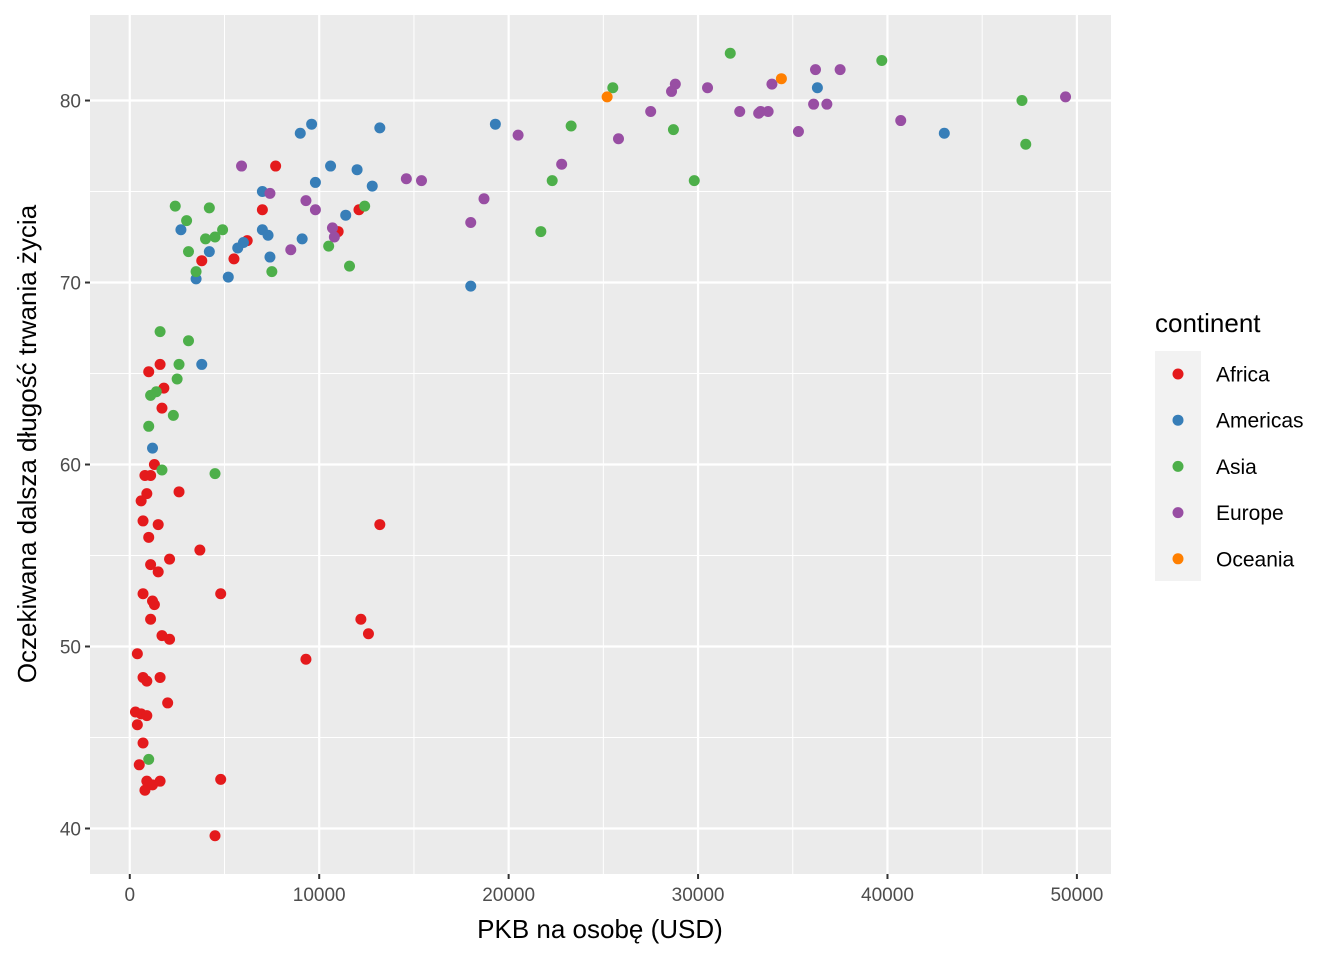  I want to click on legend-label: Oceania, so click(1255, 559).